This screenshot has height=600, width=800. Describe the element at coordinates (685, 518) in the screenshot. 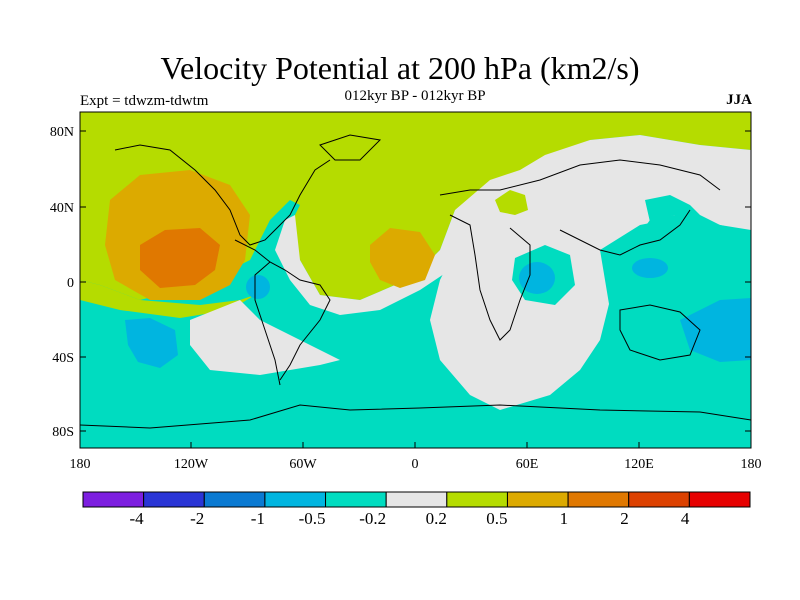

I see `colorbar-label: 4` at that location.